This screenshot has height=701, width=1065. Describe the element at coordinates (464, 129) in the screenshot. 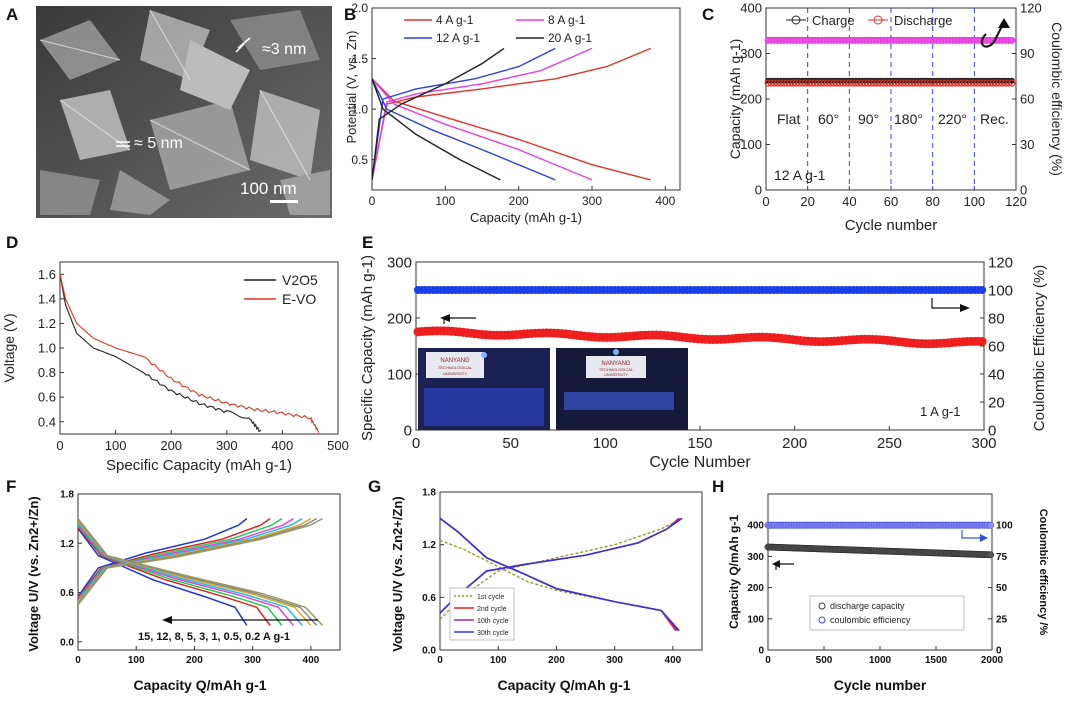

I see `series-b-2-discharge` at that location.